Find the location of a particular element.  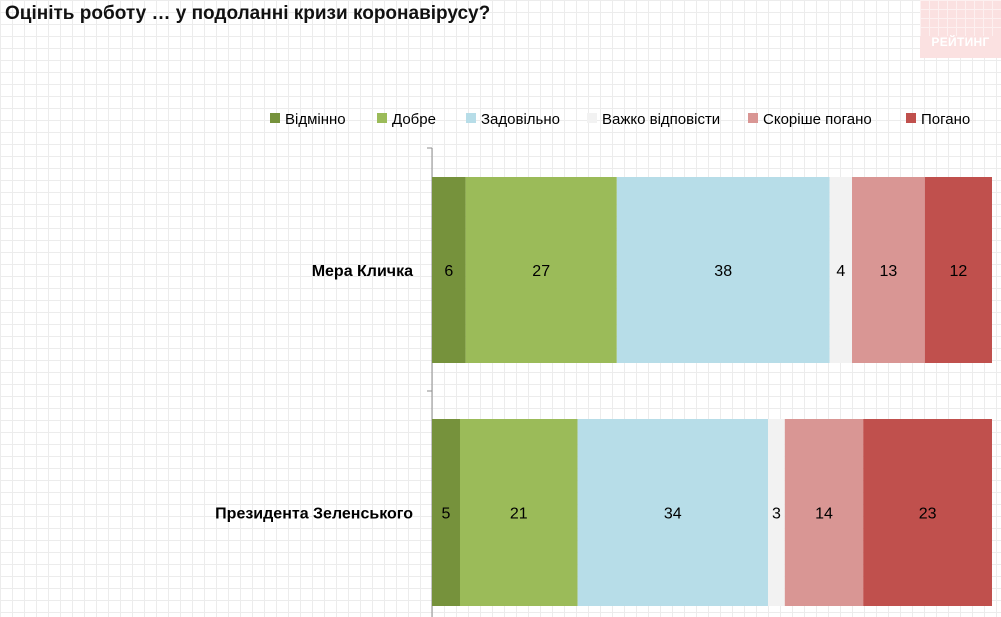

legend-label-задовільно: Задовільно is located at coordinates (520, 119).